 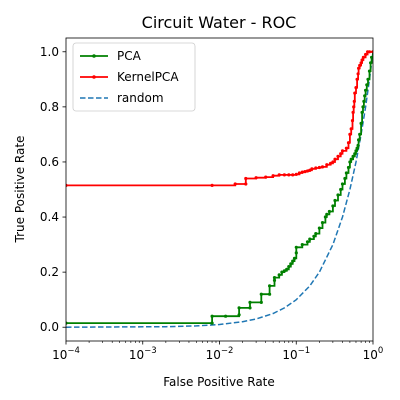 I want to click on y-tick-label: 0.2, so click(x=49, y=272).